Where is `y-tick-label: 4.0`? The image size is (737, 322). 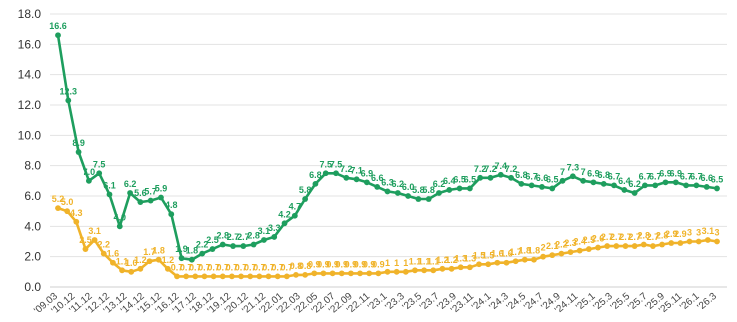 y-tick-label: 4.0 is located at coordinates (32, 226).